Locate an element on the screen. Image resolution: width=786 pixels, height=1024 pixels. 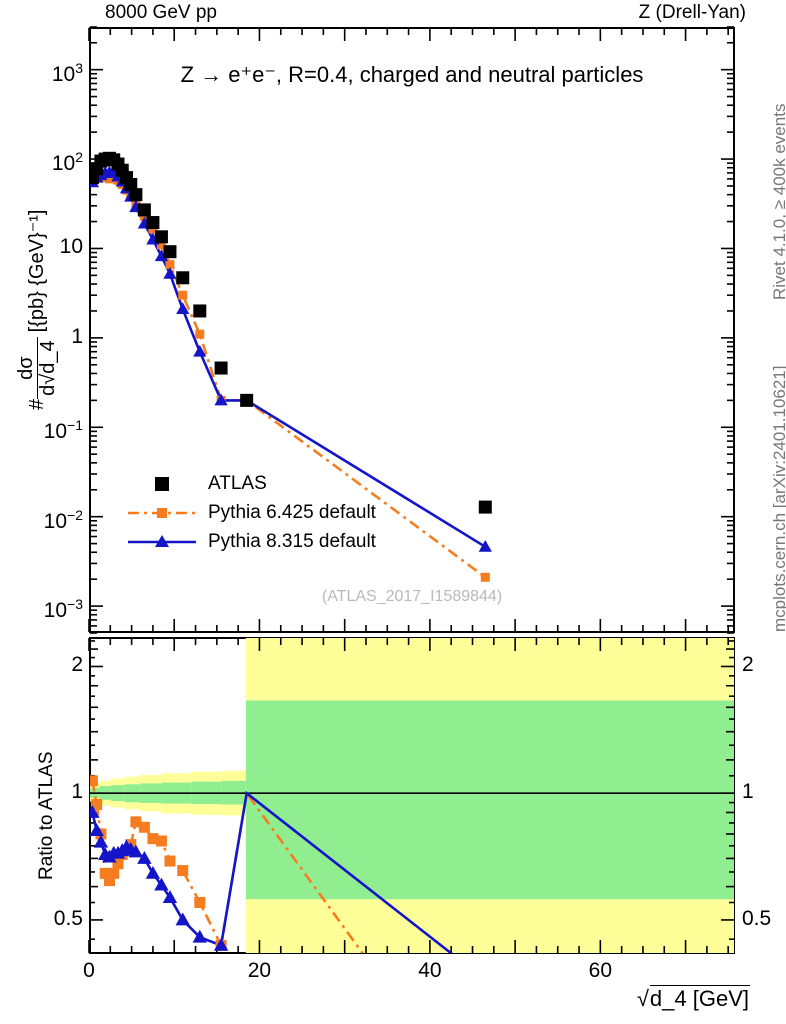
legend-item: Pythia 8.315 default is located at coordinates (276, 542).